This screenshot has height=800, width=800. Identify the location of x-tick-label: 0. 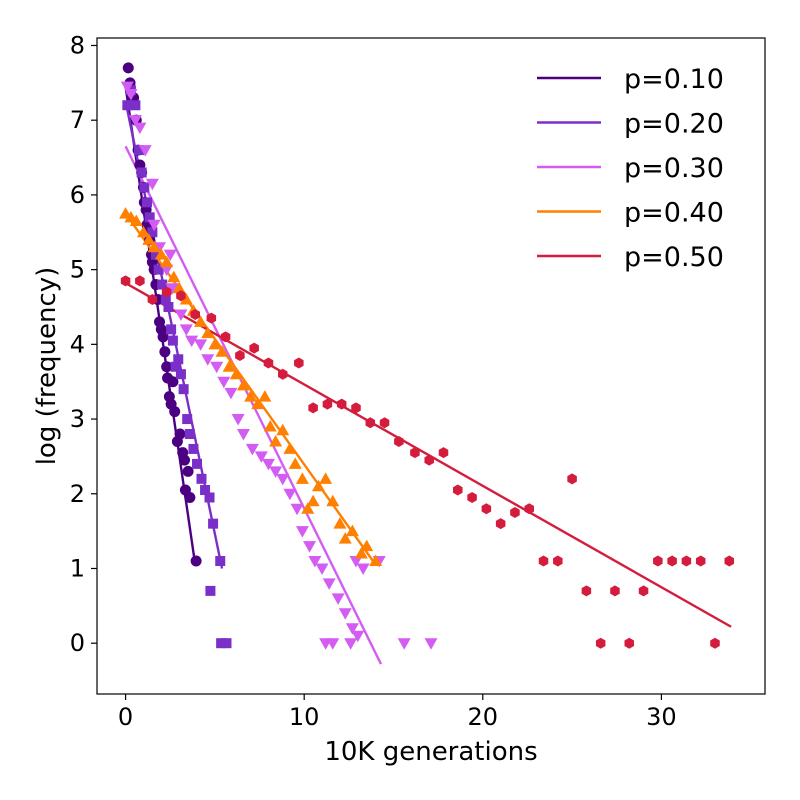
(125, 717).